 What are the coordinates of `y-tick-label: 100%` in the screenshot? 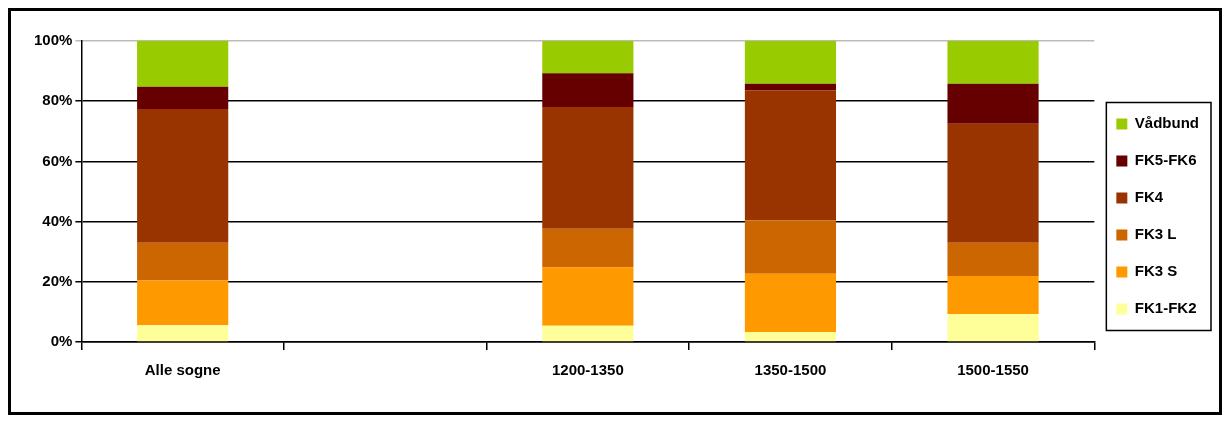 It's located at (53, 40).